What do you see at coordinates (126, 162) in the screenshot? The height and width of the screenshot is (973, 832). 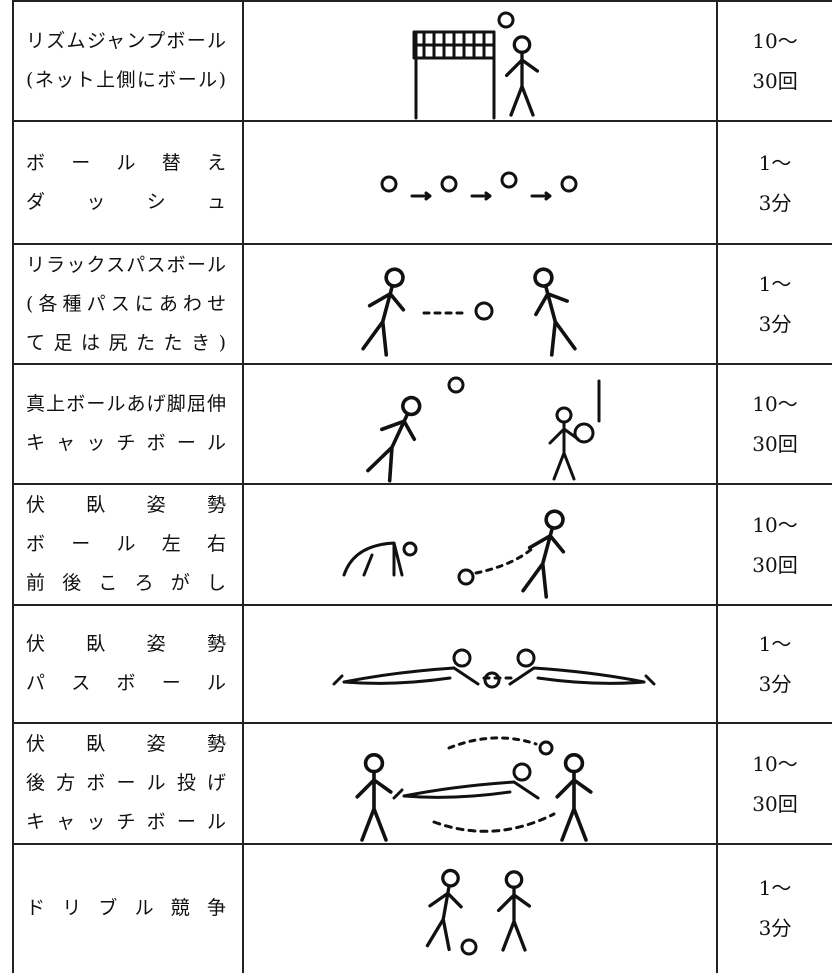 I see `activity-text: ボール替え` at bounding box center [126, 162].